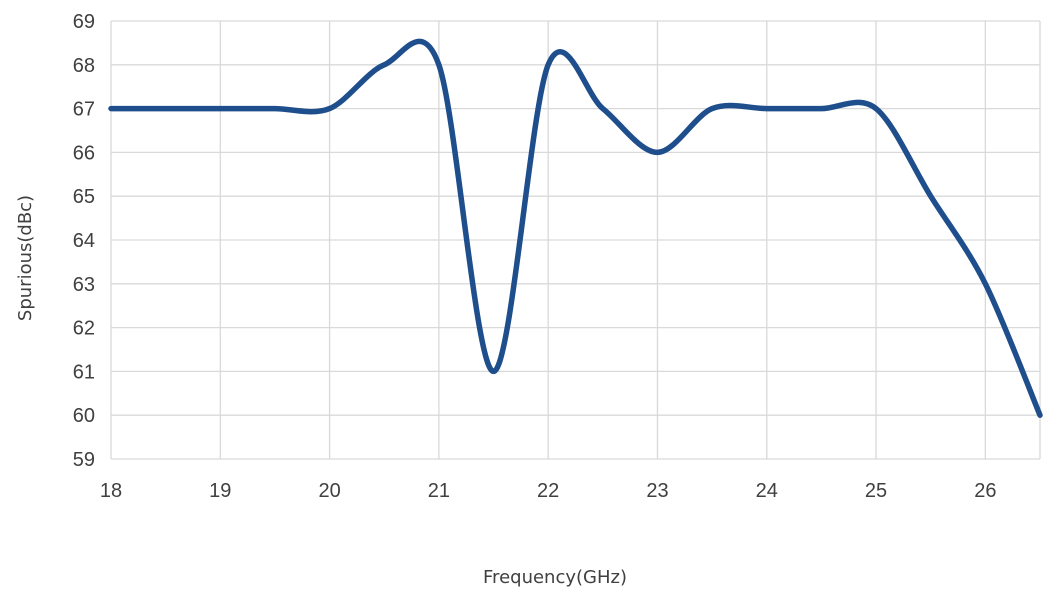  Describe the element at coordinates (220, 491) in the screenshot. I see `x-tick-label: 19` at that location.